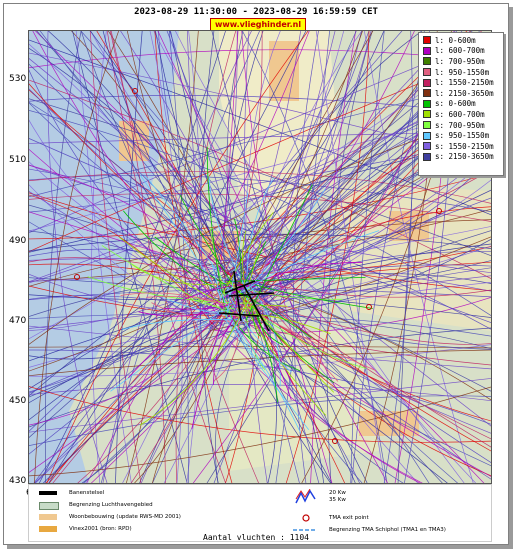 This screenshot has width=515, height=550. I want to click on legend-entry: l: 2150-3650m, so click(461, 93).